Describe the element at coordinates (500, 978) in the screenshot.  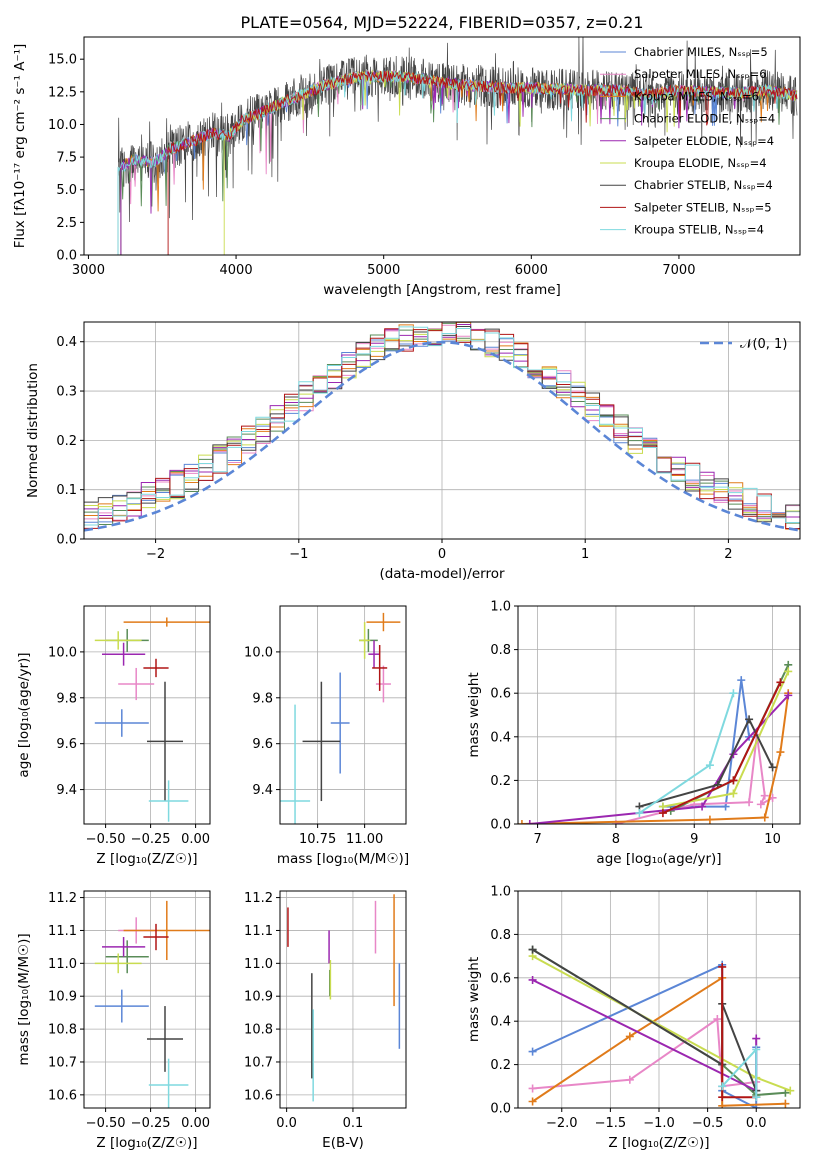
I see `y-tick-label: 0.6` at that location.